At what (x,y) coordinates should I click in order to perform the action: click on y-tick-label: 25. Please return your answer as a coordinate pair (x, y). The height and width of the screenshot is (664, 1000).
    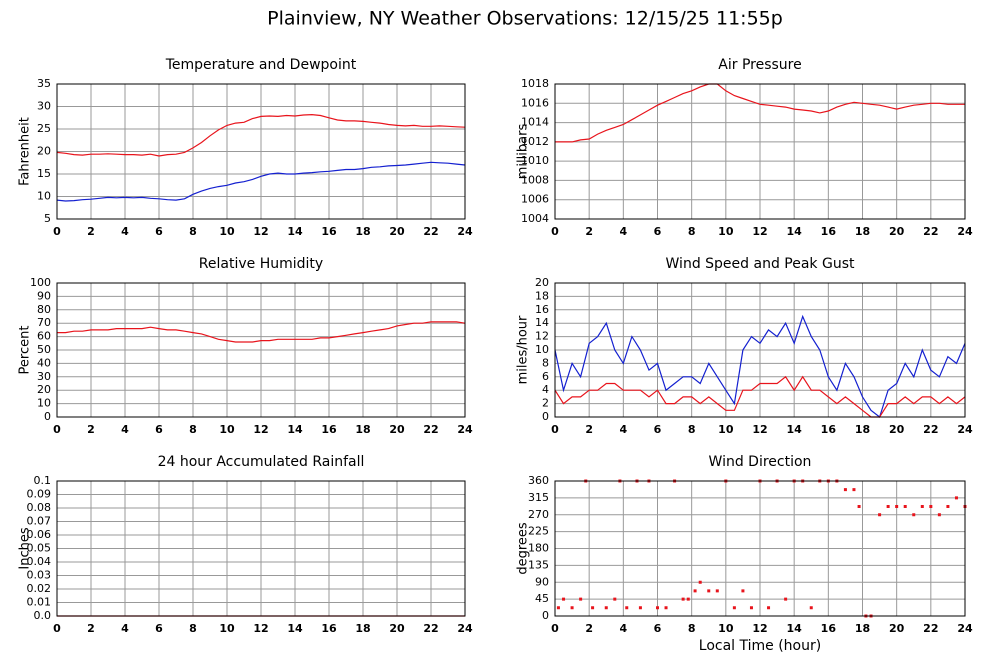
    Looking at the image, I should click on (44, 128).